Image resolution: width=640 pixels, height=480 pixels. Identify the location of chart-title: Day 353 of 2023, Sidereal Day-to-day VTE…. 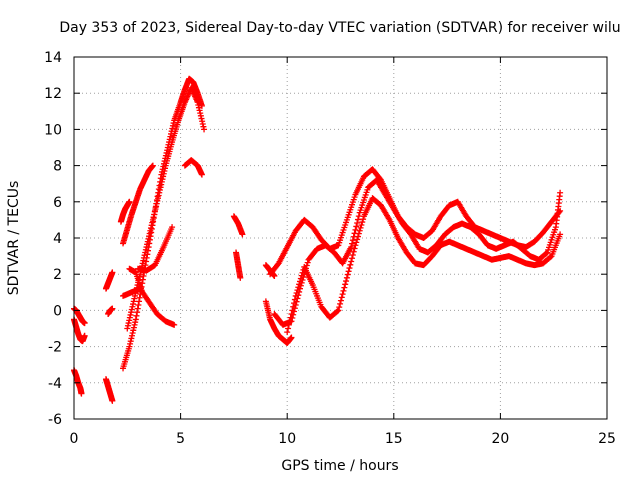
(339, 28).